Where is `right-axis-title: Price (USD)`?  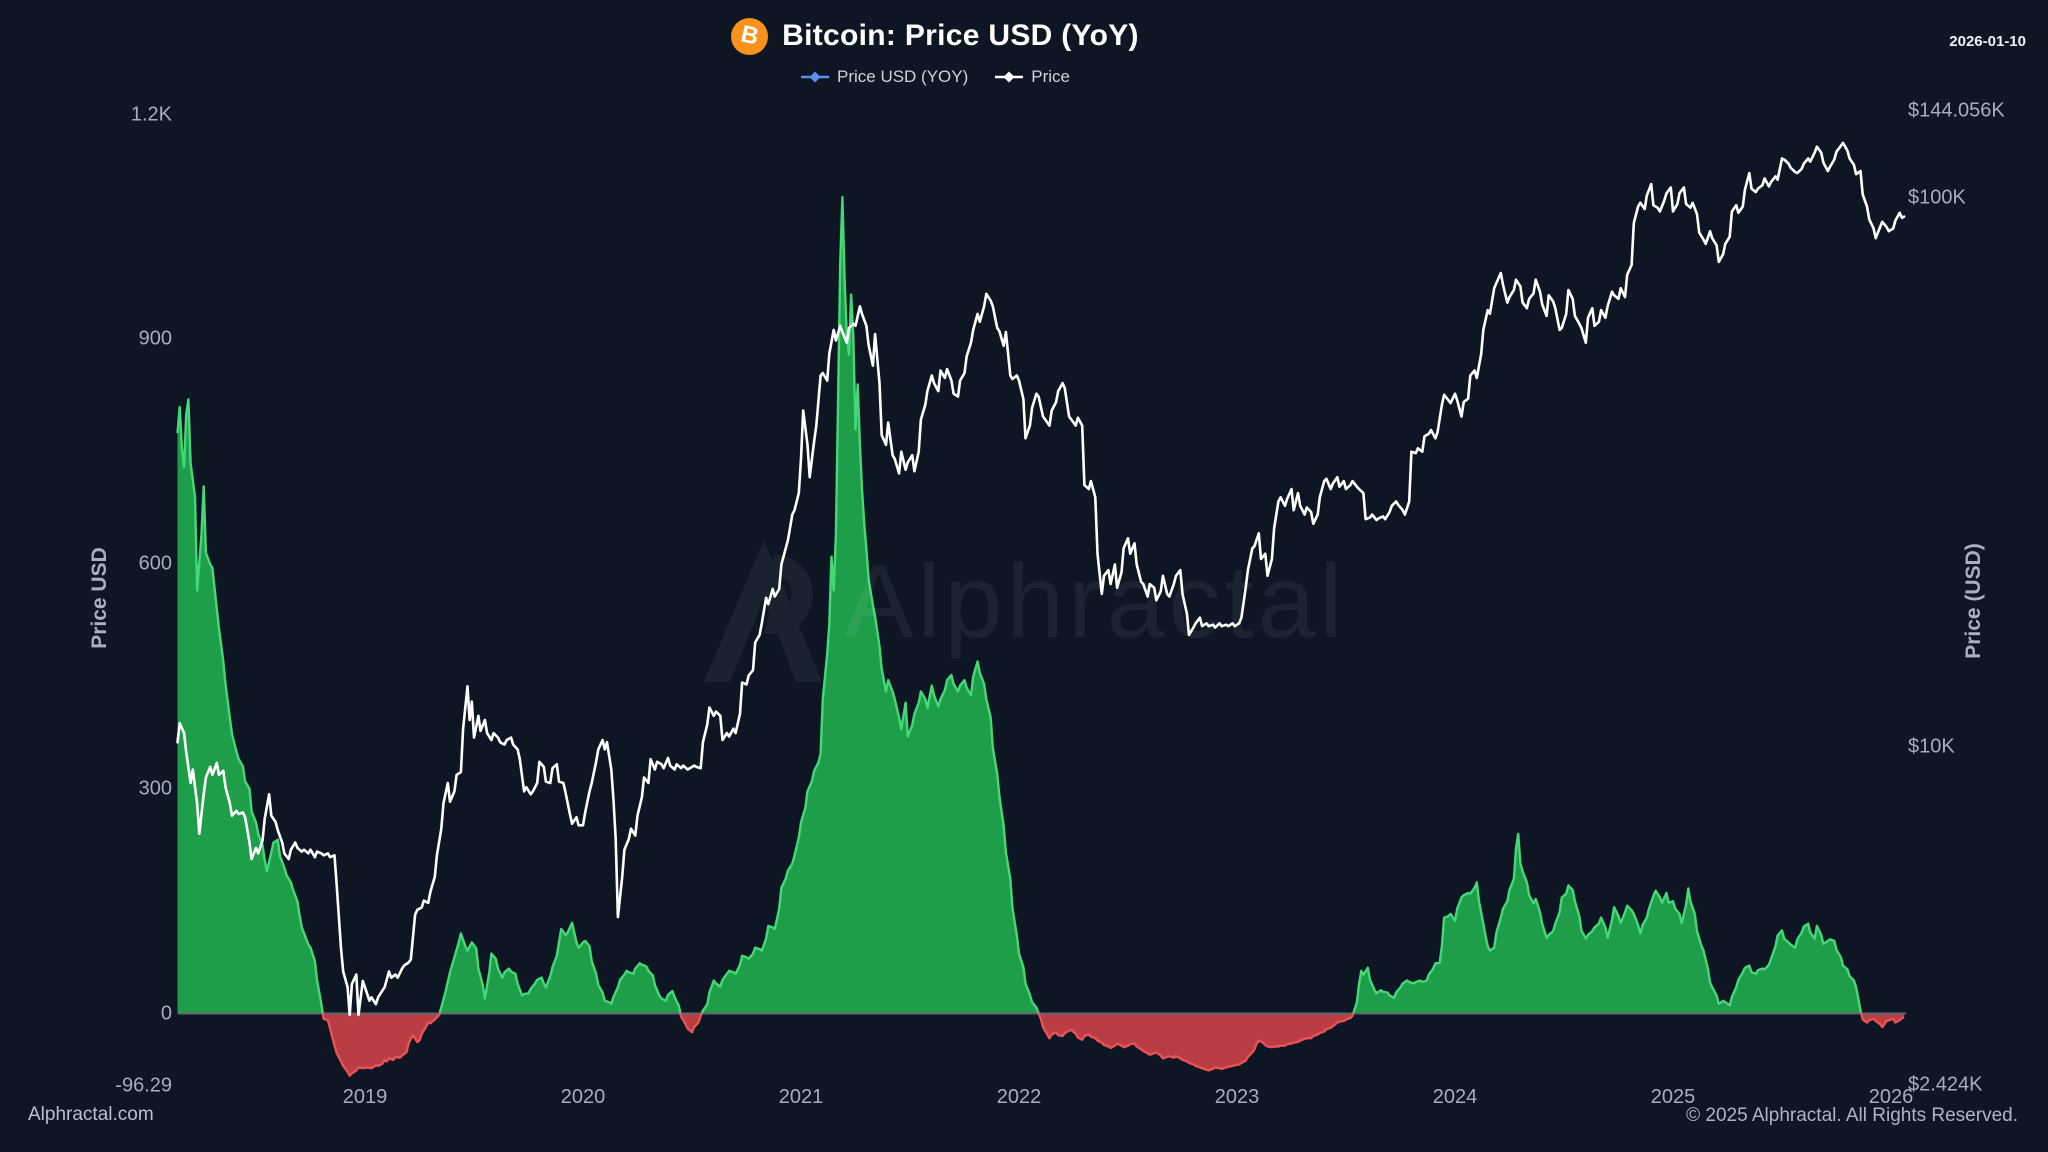 right-axis-title: Price (USD) is located at coordinates (1973, 601).